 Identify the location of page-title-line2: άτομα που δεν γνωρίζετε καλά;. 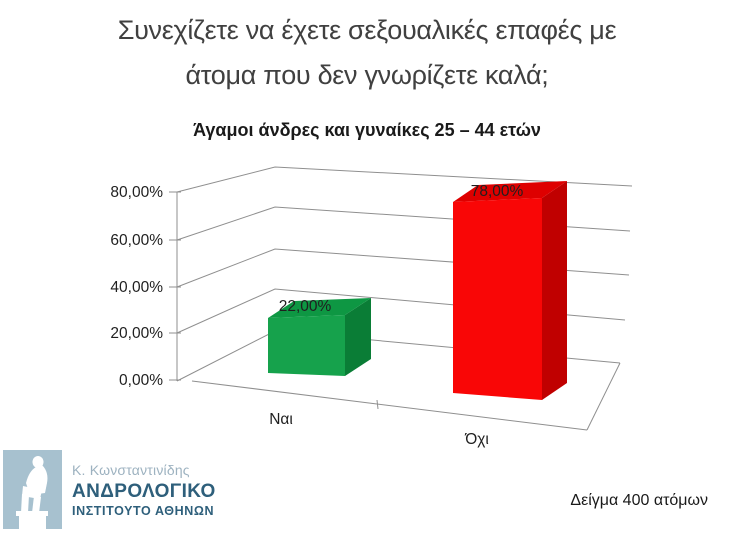
(367, 75).